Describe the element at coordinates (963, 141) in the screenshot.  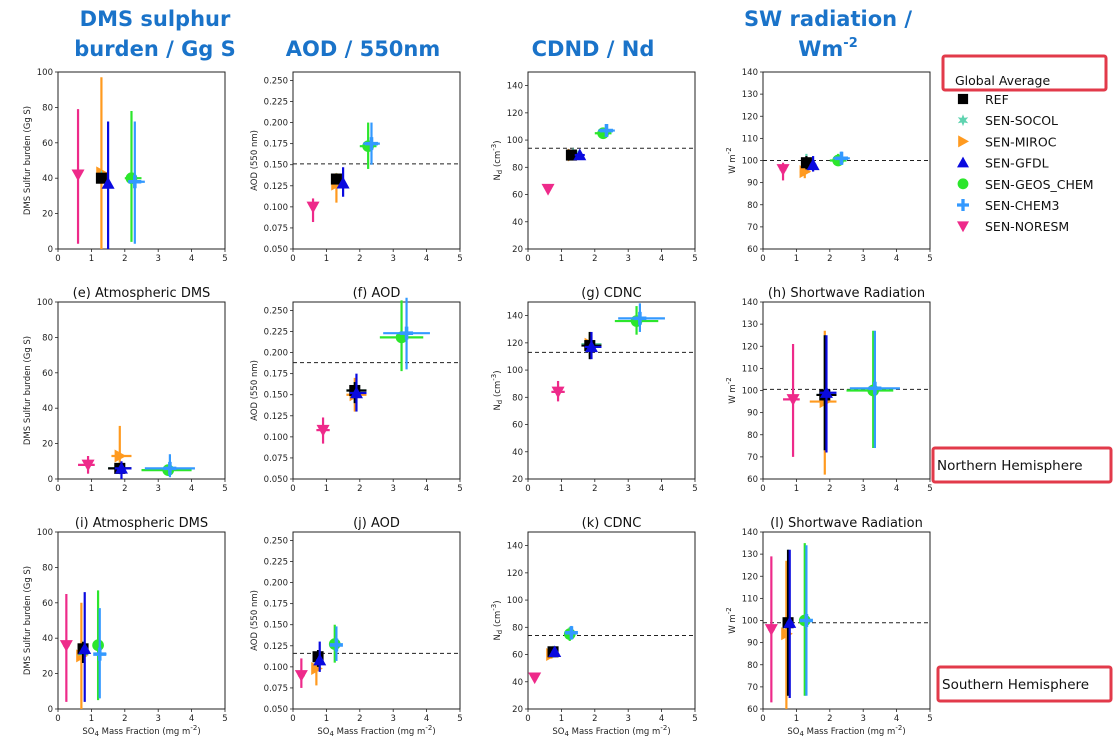
I see `legend-marker-sen-miroc` at that location.